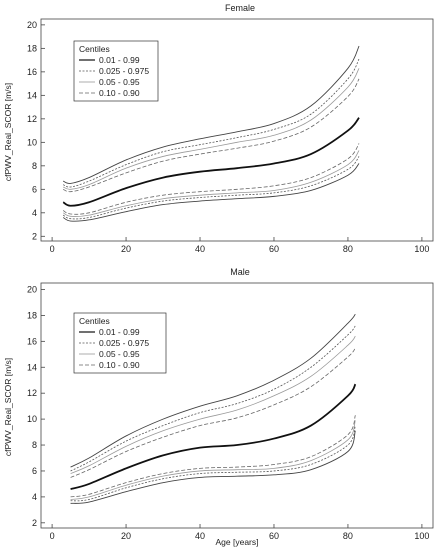  Describe the element at coordinates (237, 542) in the screenshot. I see `x-axis-label: Age [years]` at that location.